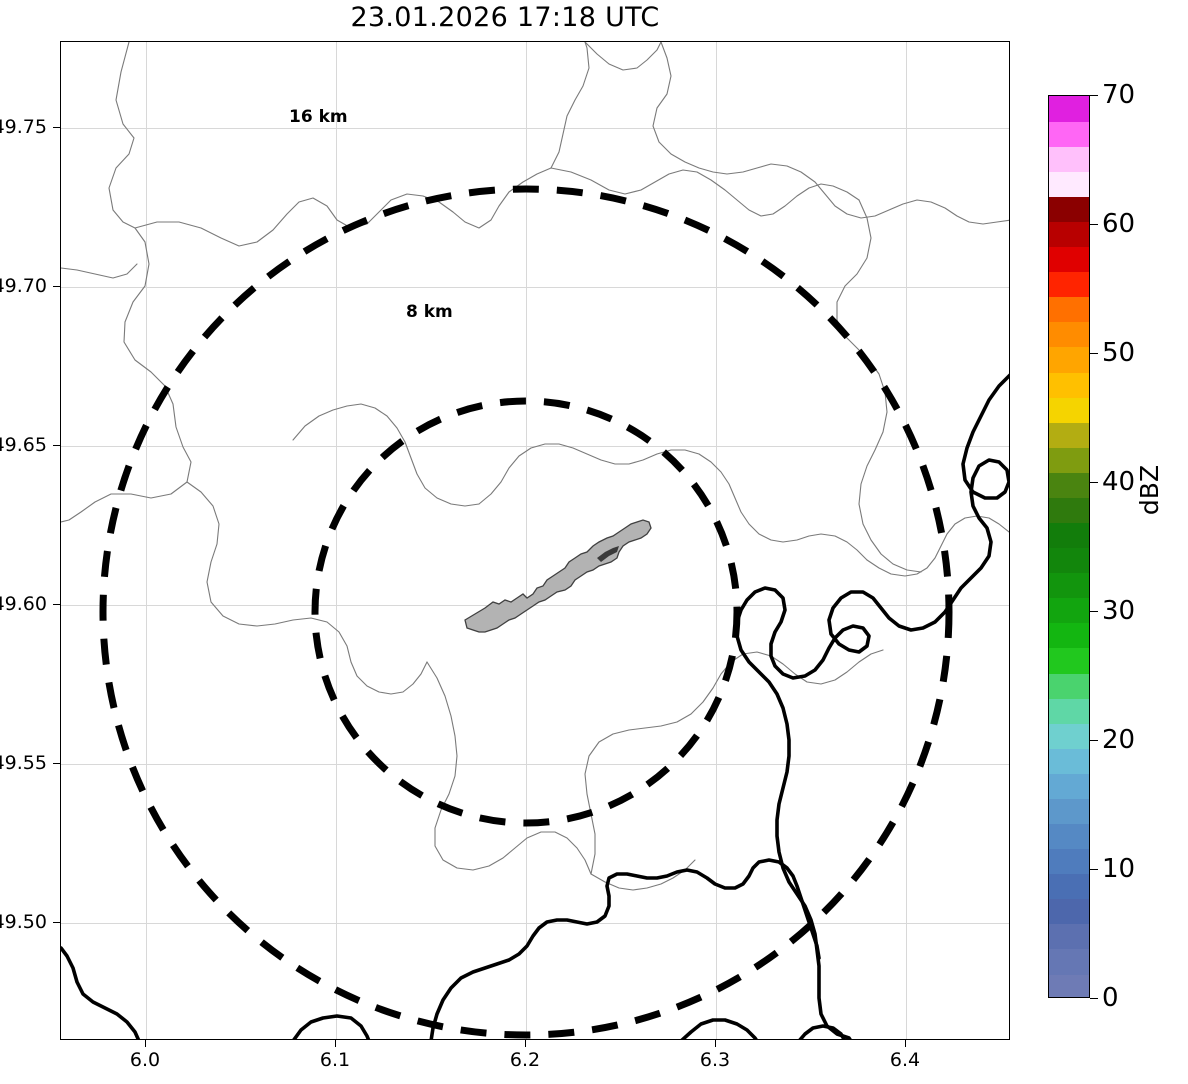 The height and width of the screenshot is (1084, 1188). Describe the element at coordinates (1119, 869) in the screenshot. I see `colorbar-tick-label: 10` at that location.